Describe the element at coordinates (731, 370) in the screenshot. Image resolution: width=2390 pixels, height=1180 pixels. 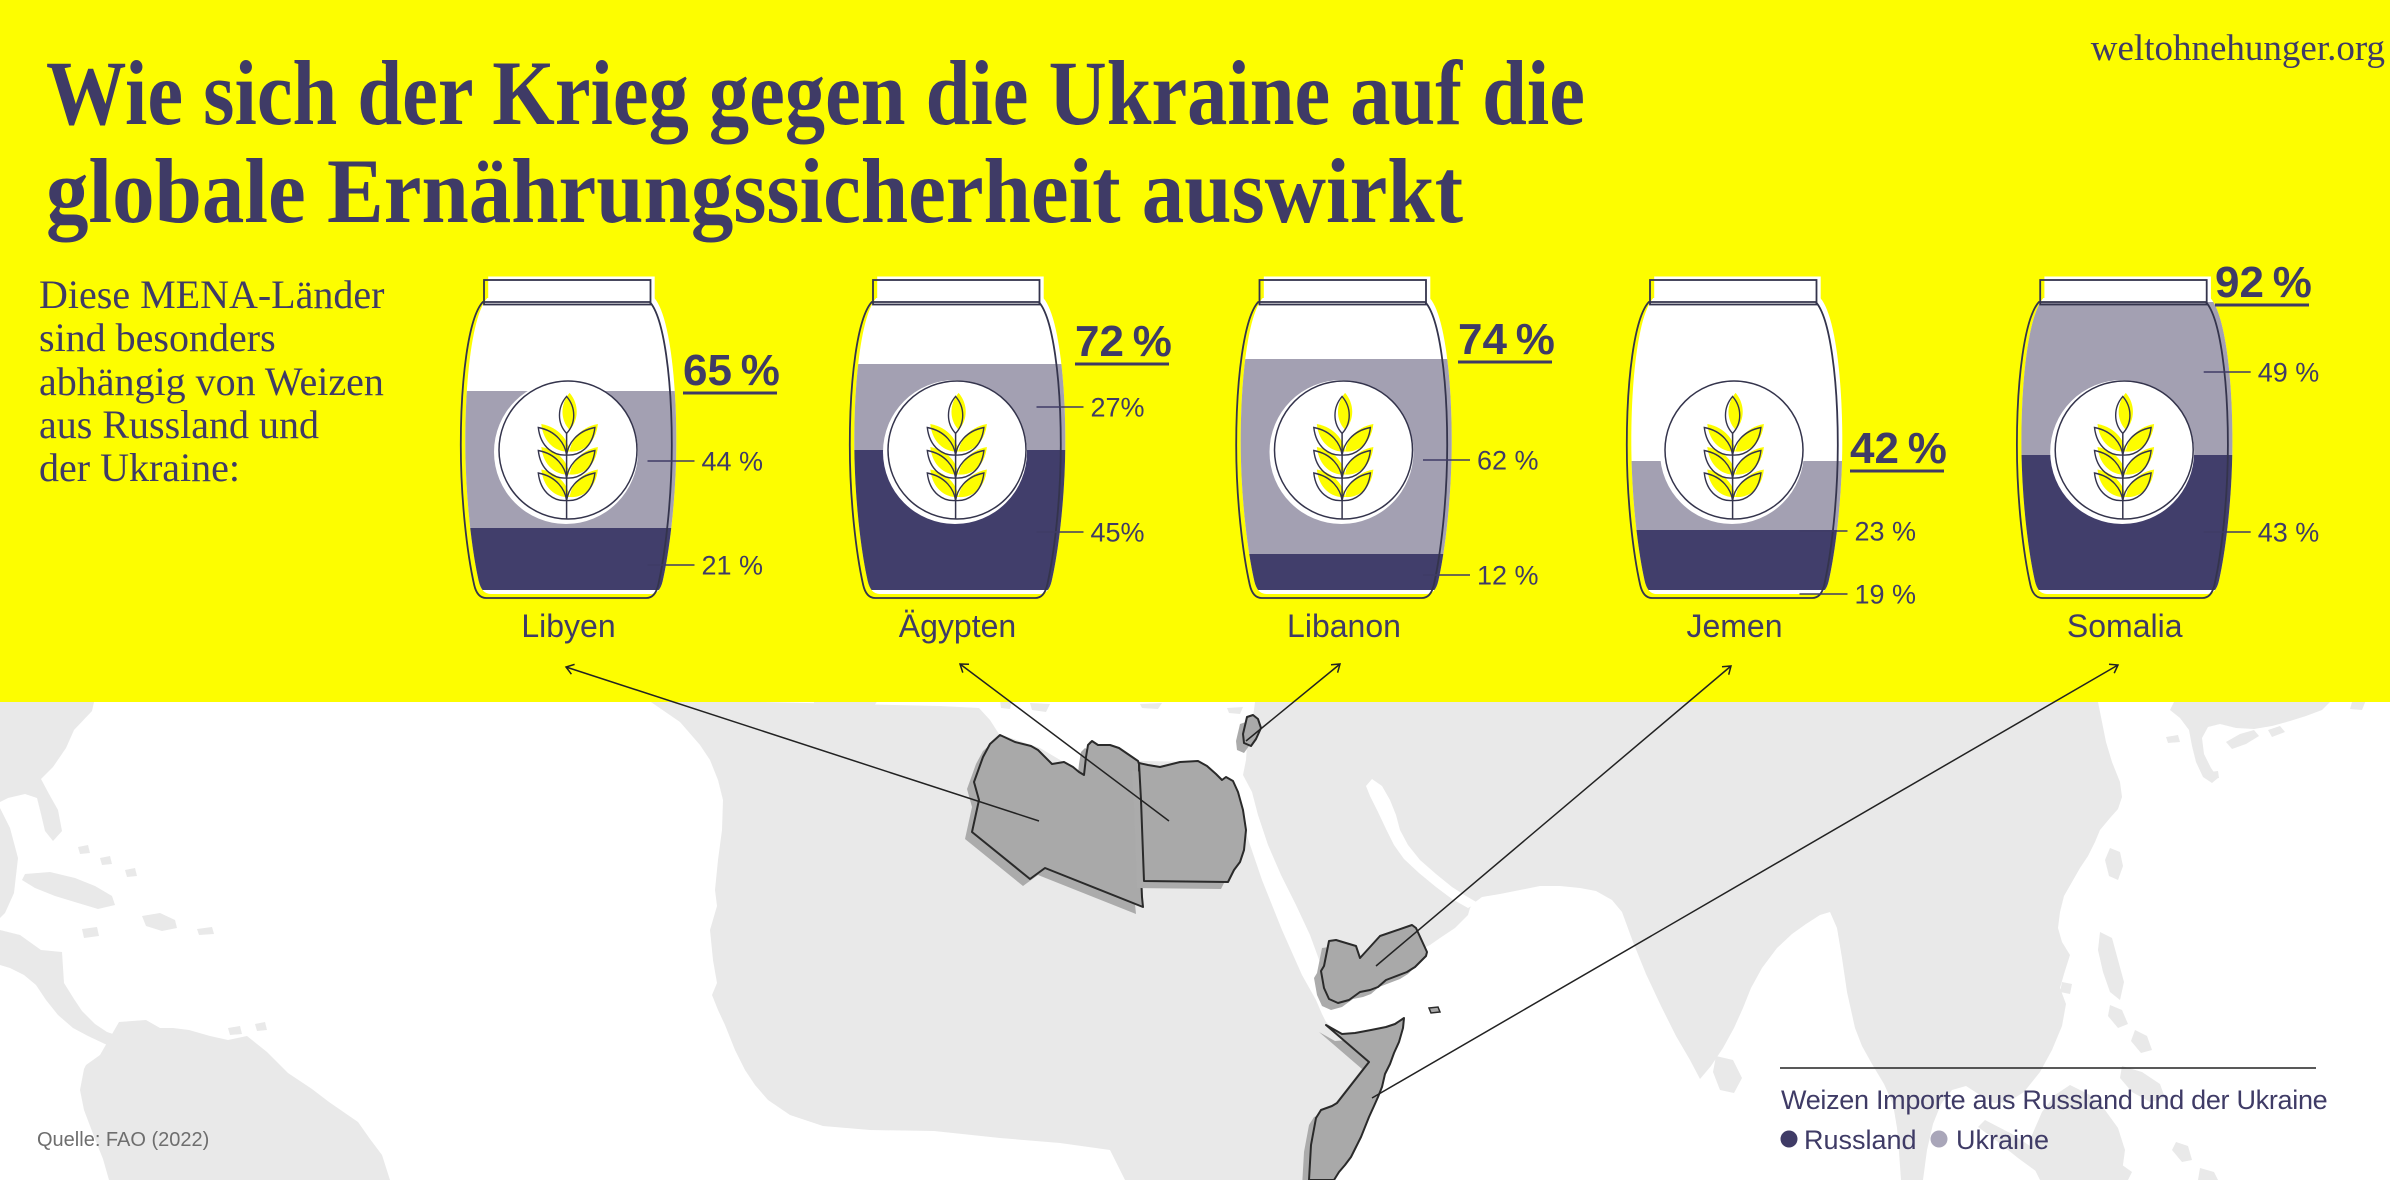
I see `svg-text: 65 %` at that location.